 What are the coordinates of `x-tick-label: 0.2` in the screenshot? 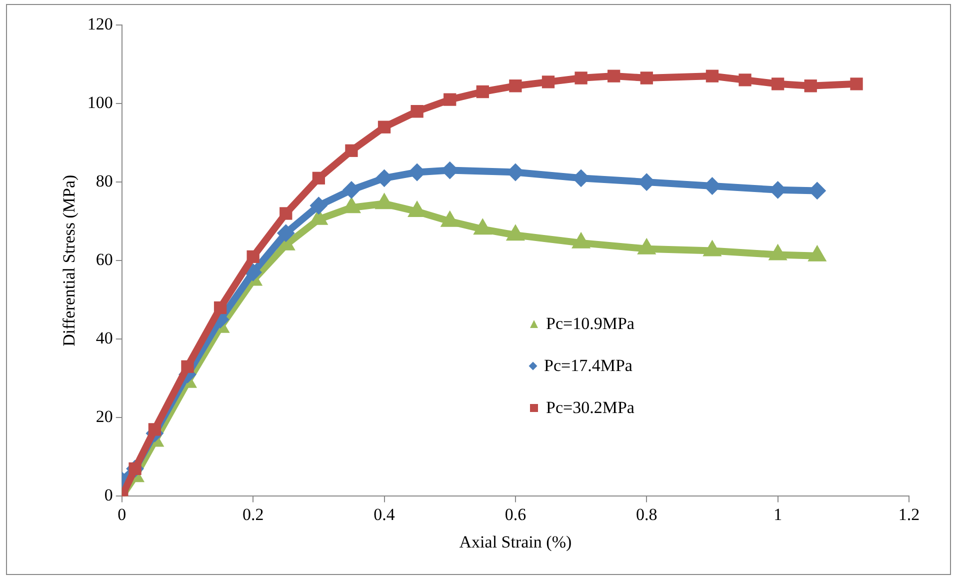 It's located at (253, 514).